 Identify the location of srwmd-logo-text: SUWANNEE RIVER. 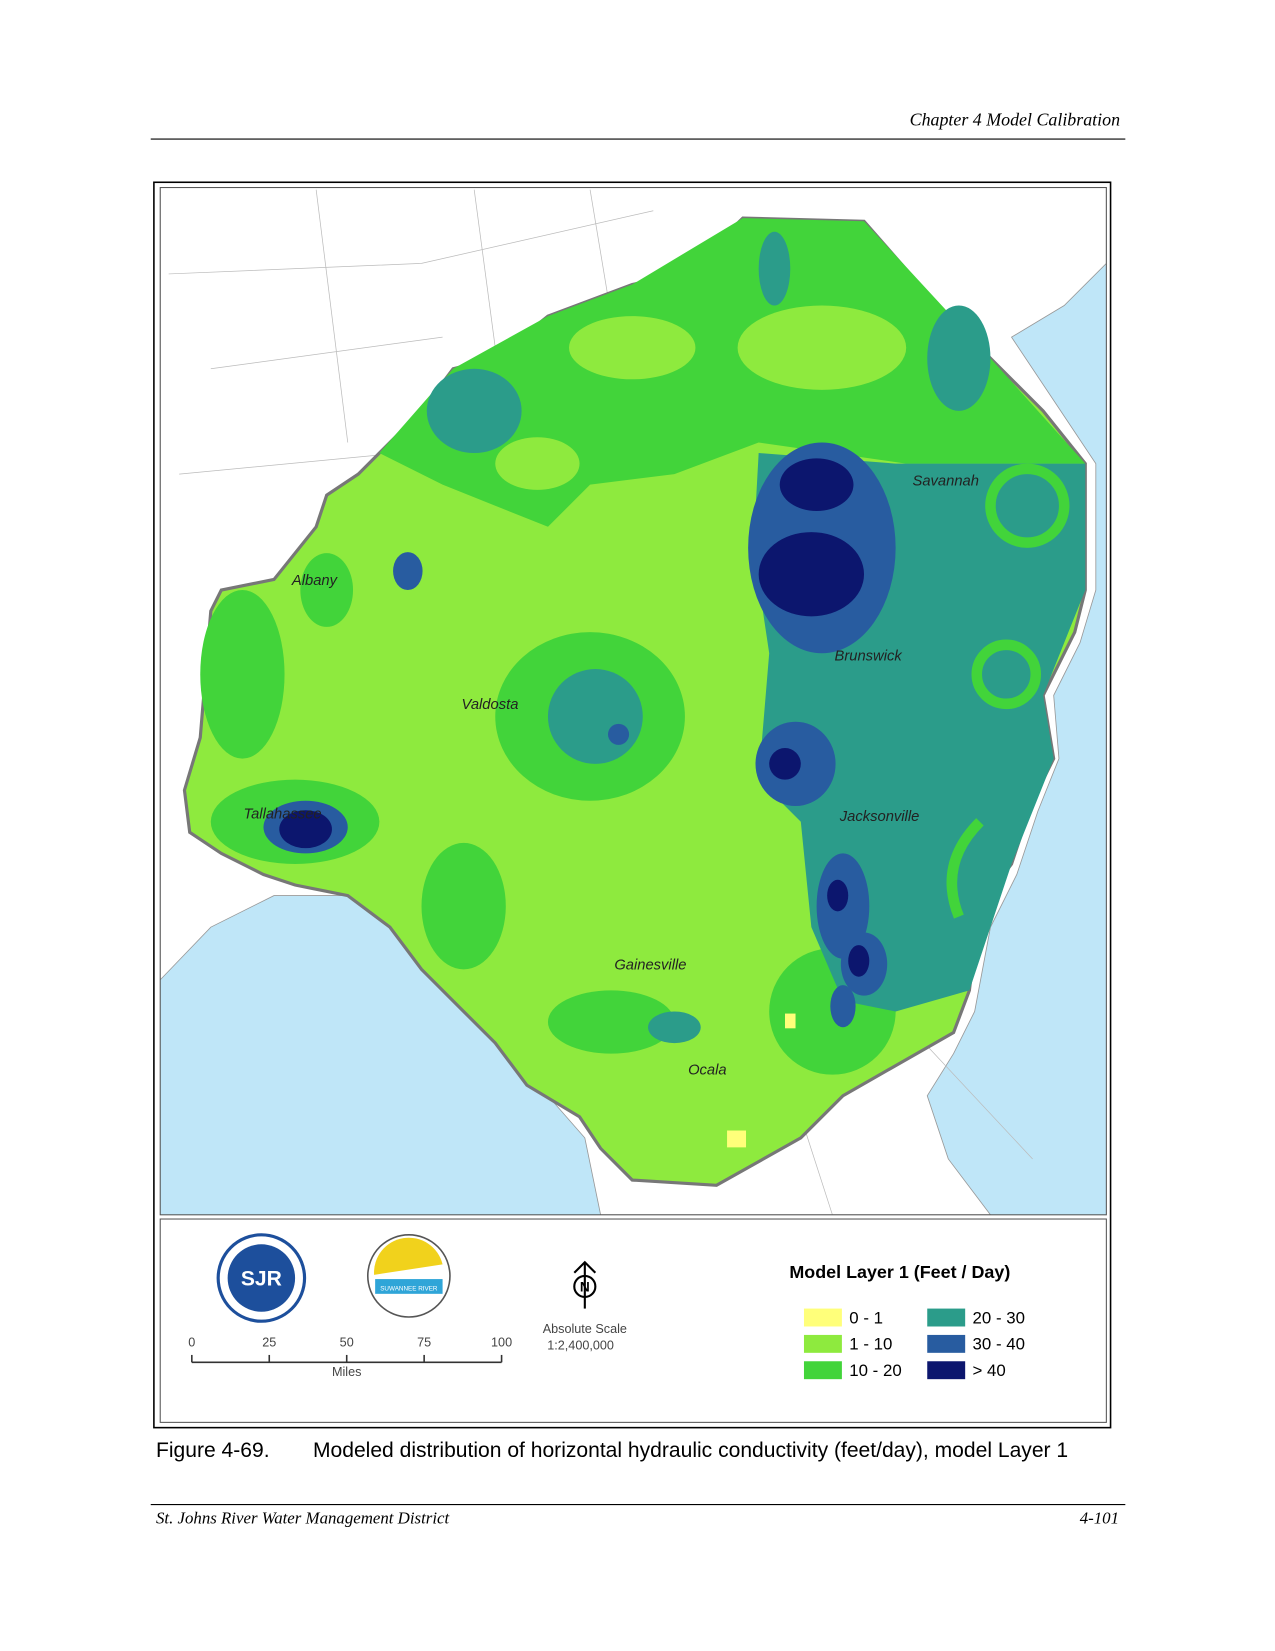
(409, 1289).